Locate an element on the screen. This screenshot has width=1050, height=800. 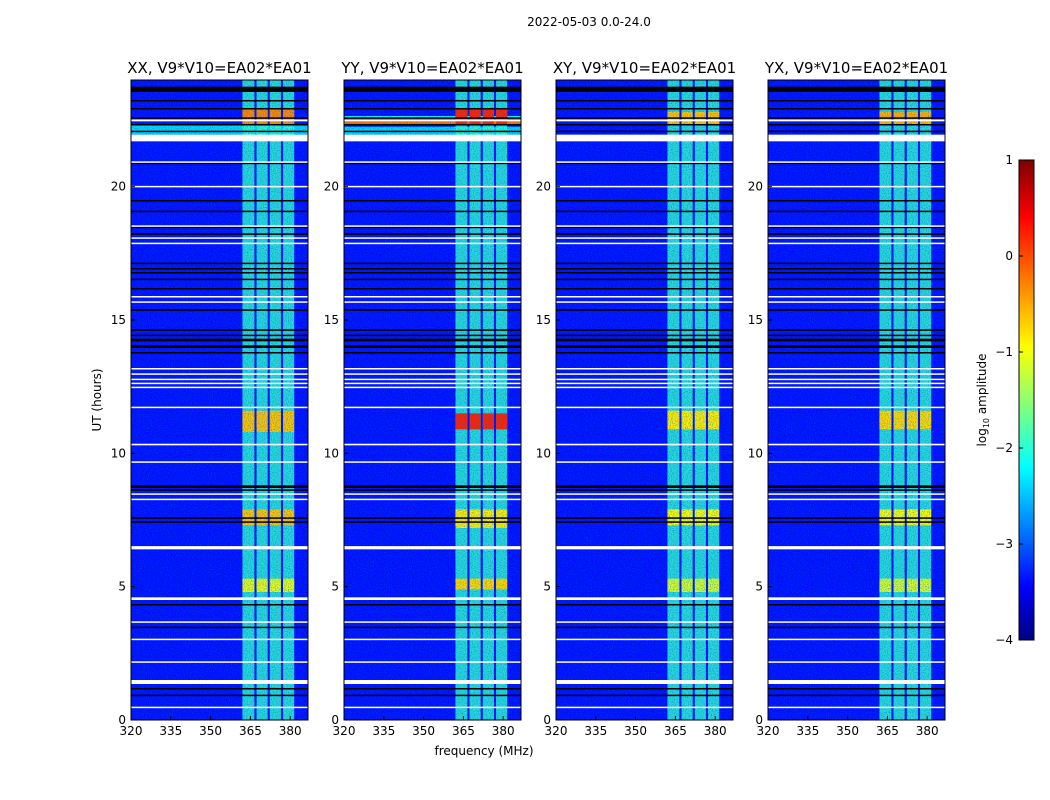
y-tick-label: 5 is located at coordinates (335, 587).